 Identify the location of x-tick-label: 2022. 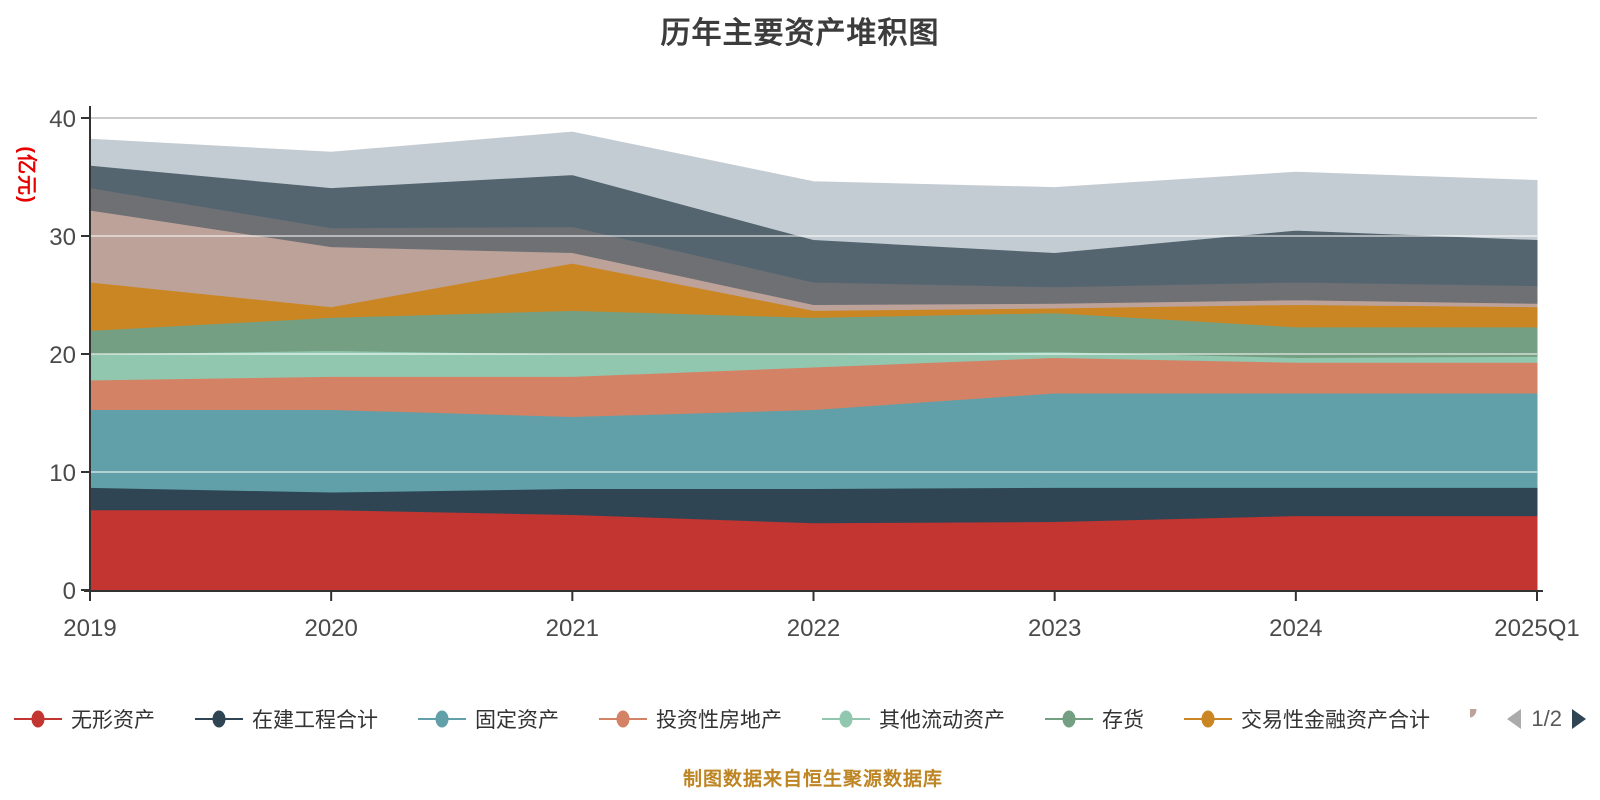
(813, 628).